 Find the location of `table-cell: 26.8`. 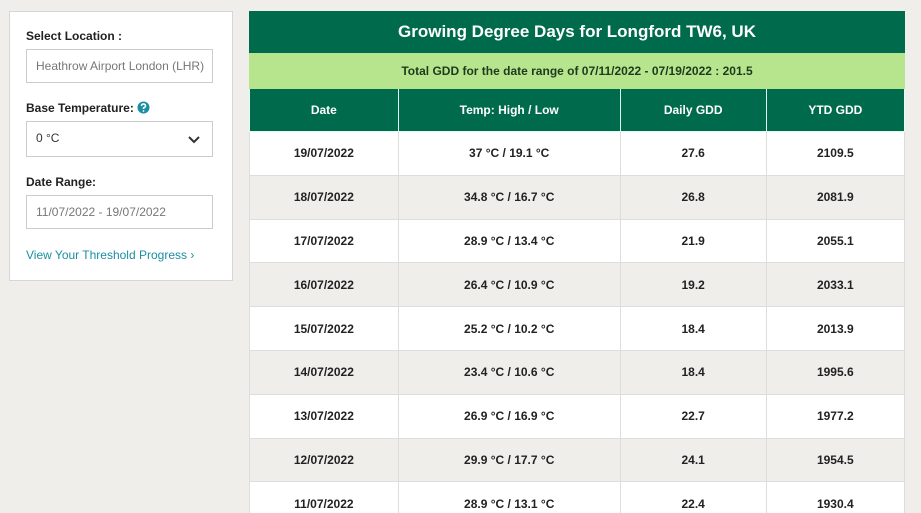

table-cell: 26.8 is located at coordinates (693, 197).